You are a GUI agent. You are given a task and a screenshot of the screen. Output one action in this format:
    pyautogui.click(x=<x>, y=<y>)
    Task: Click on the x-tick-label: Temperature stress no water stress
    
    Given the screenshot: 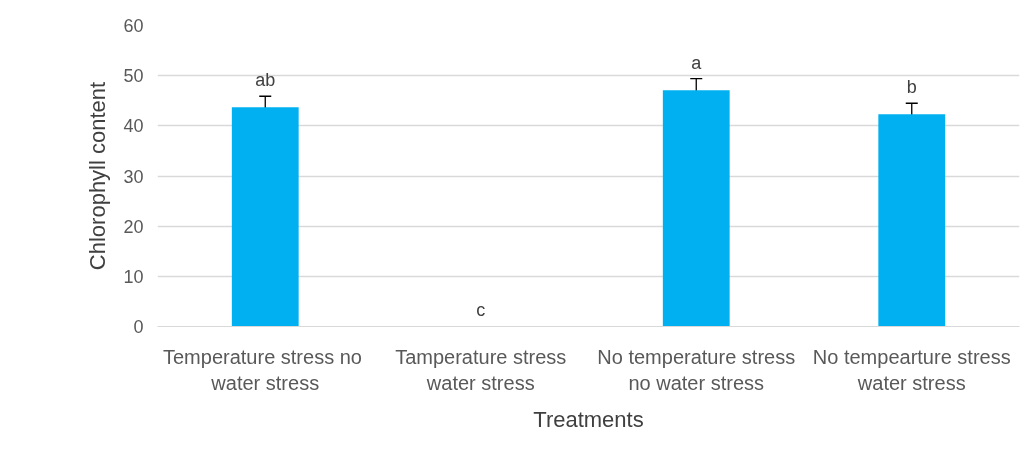 What is the action you would take?
    pyautogui.click(x=262, y=369)
    